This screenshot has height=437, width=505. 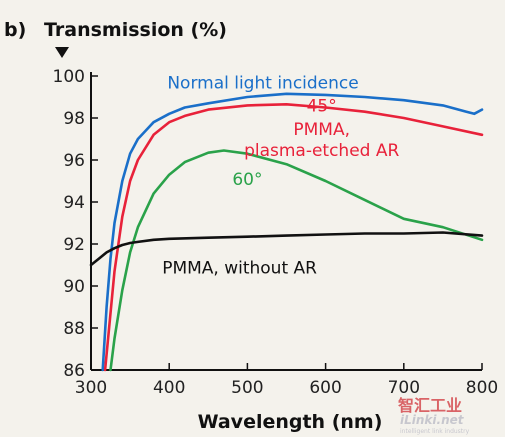 I want to click on panel-label: b), so click(x=15, y=30).